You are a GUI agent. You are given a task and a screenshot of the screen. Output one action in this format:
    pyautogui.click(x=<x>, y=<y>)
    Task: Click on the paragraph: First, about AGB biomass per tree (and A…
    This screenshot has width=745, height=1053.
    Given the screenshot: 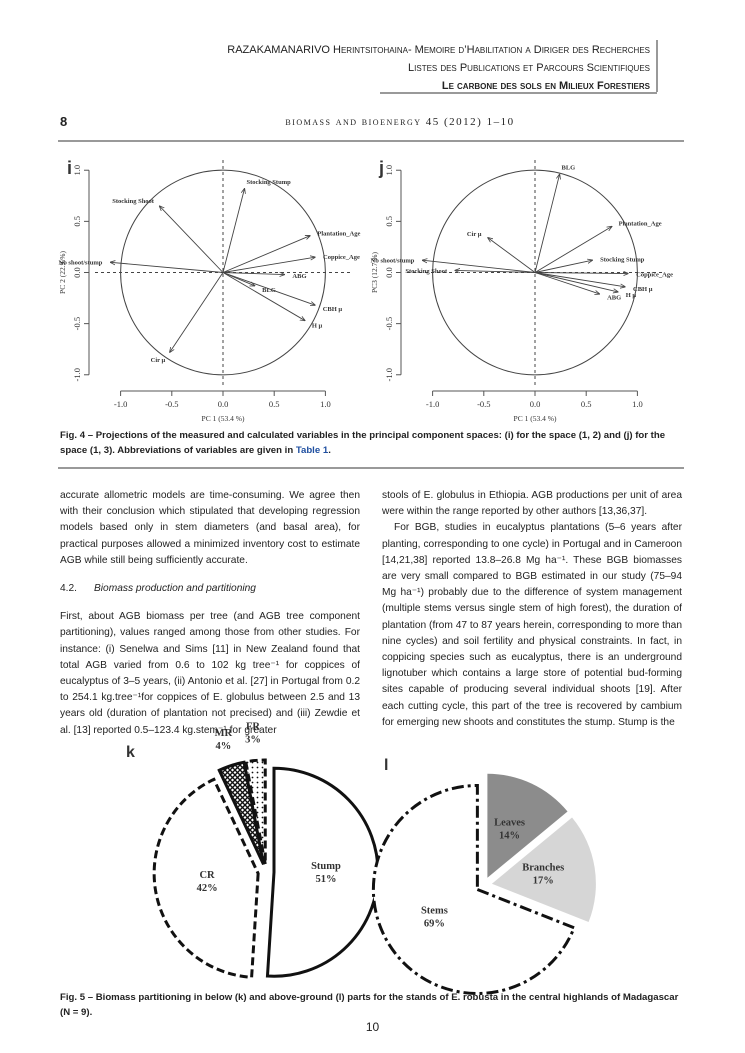 What is the action you would take?
    pyautogui.click(x=210, y=673)
    